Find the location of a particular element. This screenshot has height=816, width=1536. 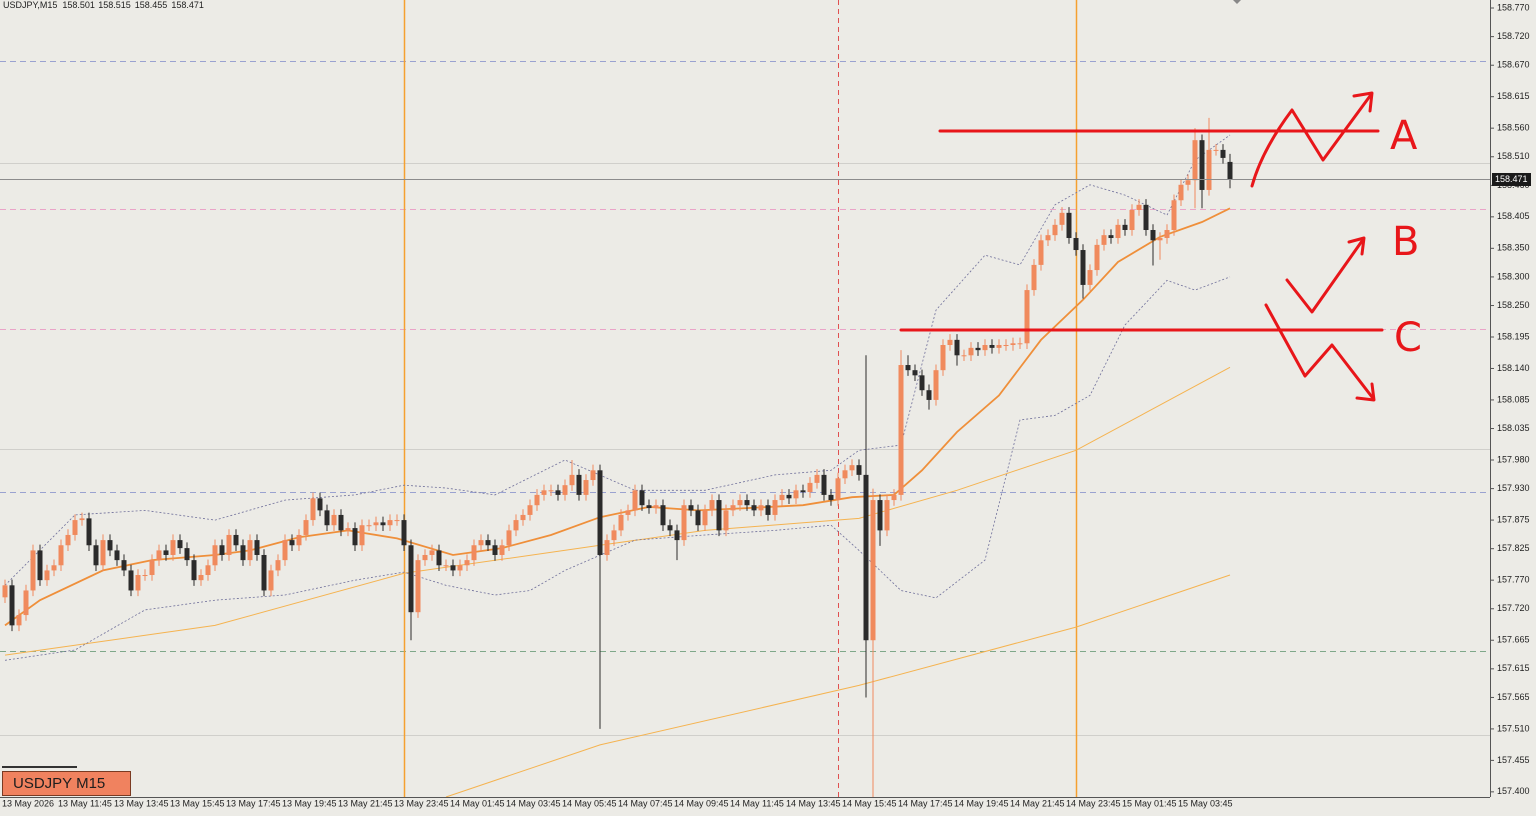

x-tick-label: 14 May 11:45 is located at coordinates (757, 803).